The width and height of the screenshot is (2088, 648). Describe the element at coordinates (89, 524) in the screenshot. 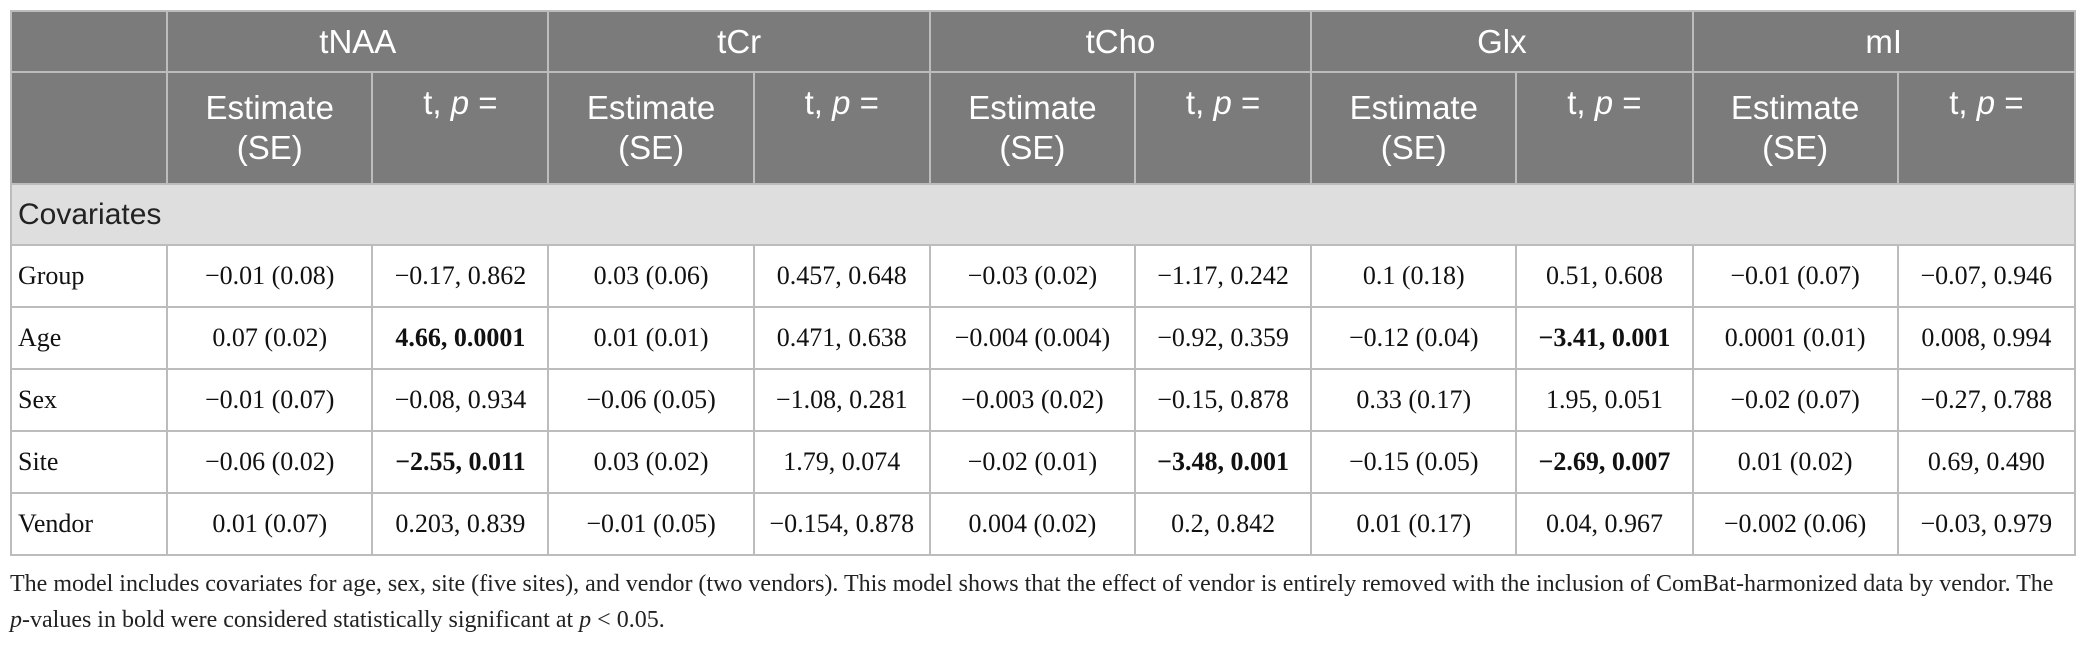

I see `row-label: Vendor` at that location.